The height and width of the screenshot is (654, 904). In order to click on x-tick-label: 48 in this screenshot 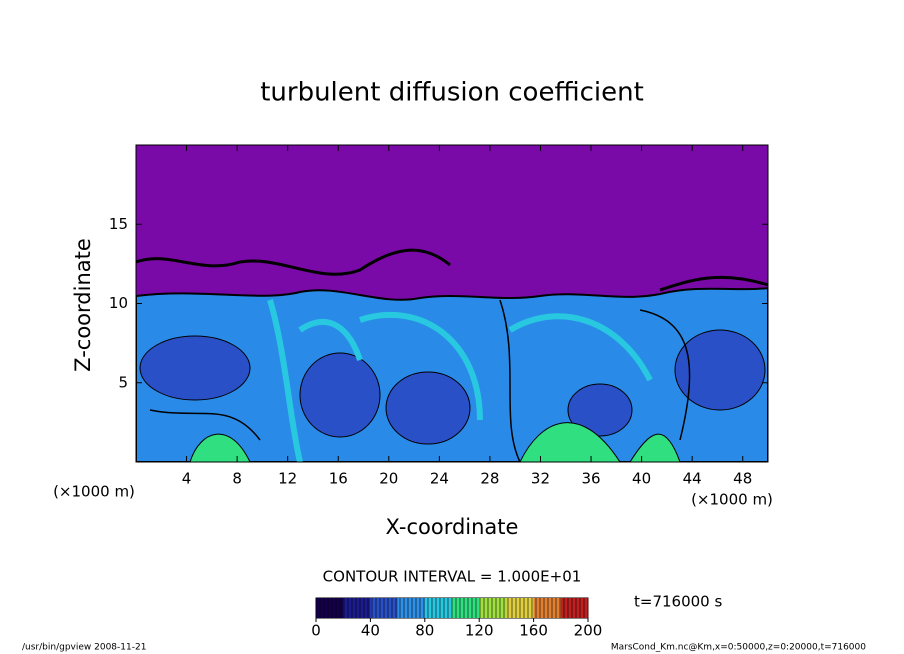, I will do `click(742, 479)`.